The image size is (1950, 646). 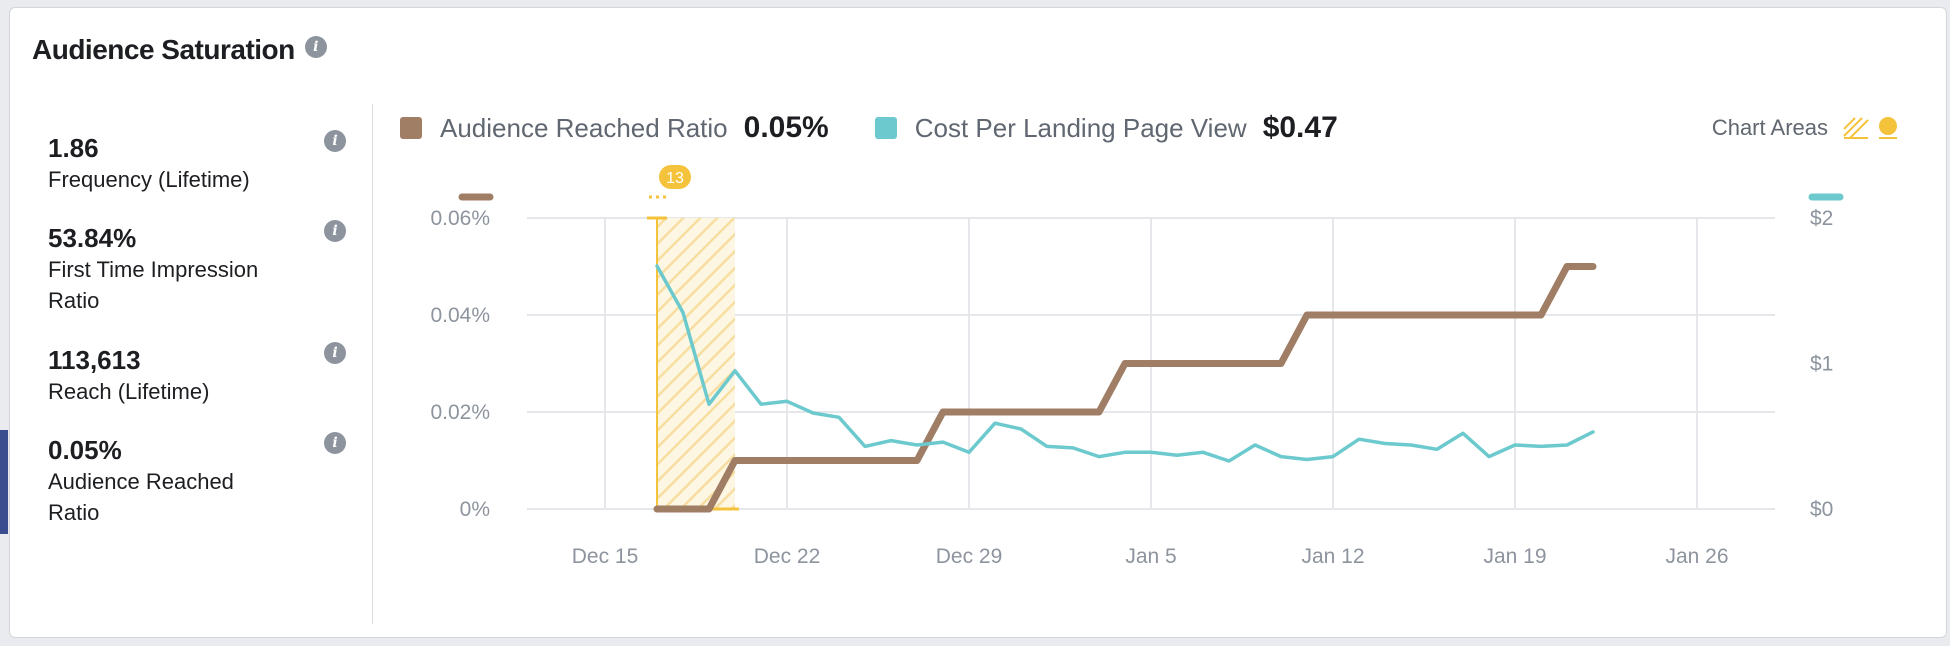 I want to click on y-right-tick-label: $1, so click(x=1821, y=364).